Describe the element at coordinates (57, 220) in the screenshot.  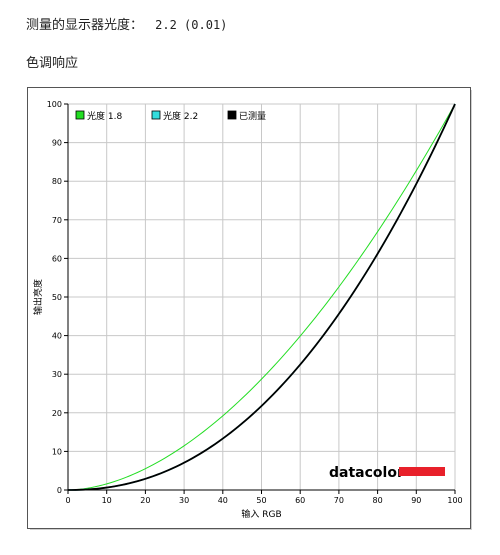
I see `y-tick-label-7: 70` at that location.